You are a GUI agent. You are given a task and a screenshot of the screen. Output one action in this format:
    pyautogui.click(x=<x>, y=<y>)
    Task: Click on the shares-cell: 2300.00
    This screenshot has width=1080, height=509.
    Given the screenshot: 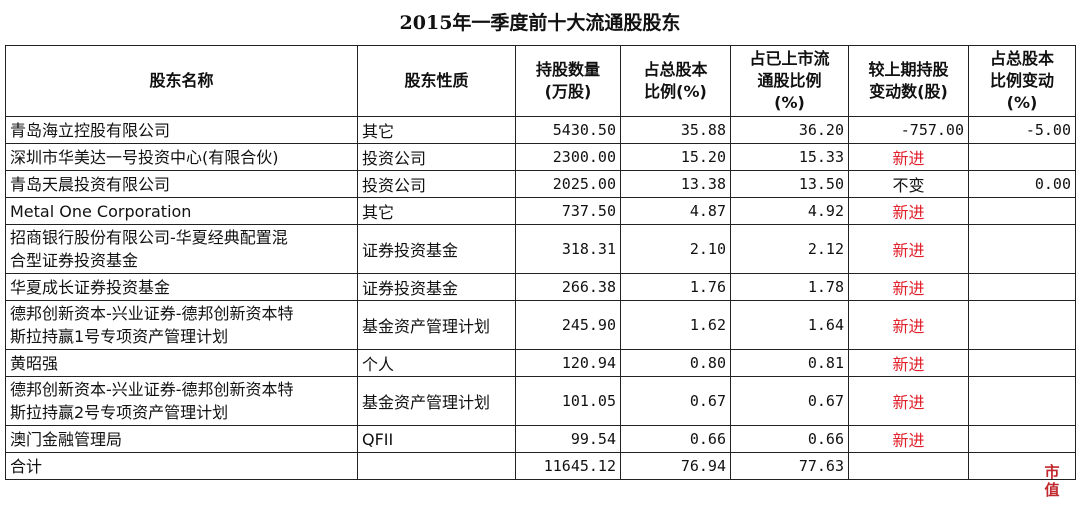 What is the action you would take?
    pyautogui.click(x=568, y=157)
    